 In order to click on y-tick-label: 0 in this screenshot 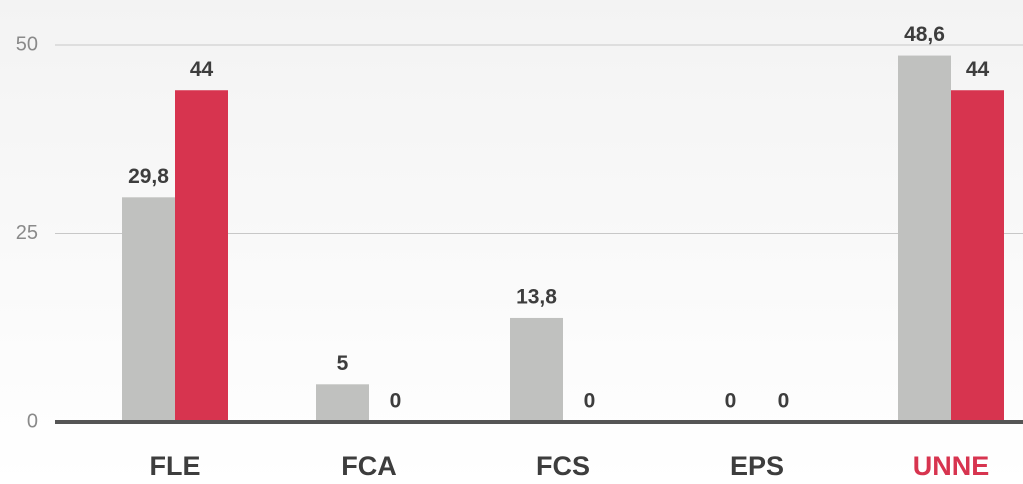, I will do `click(32, 421)`.